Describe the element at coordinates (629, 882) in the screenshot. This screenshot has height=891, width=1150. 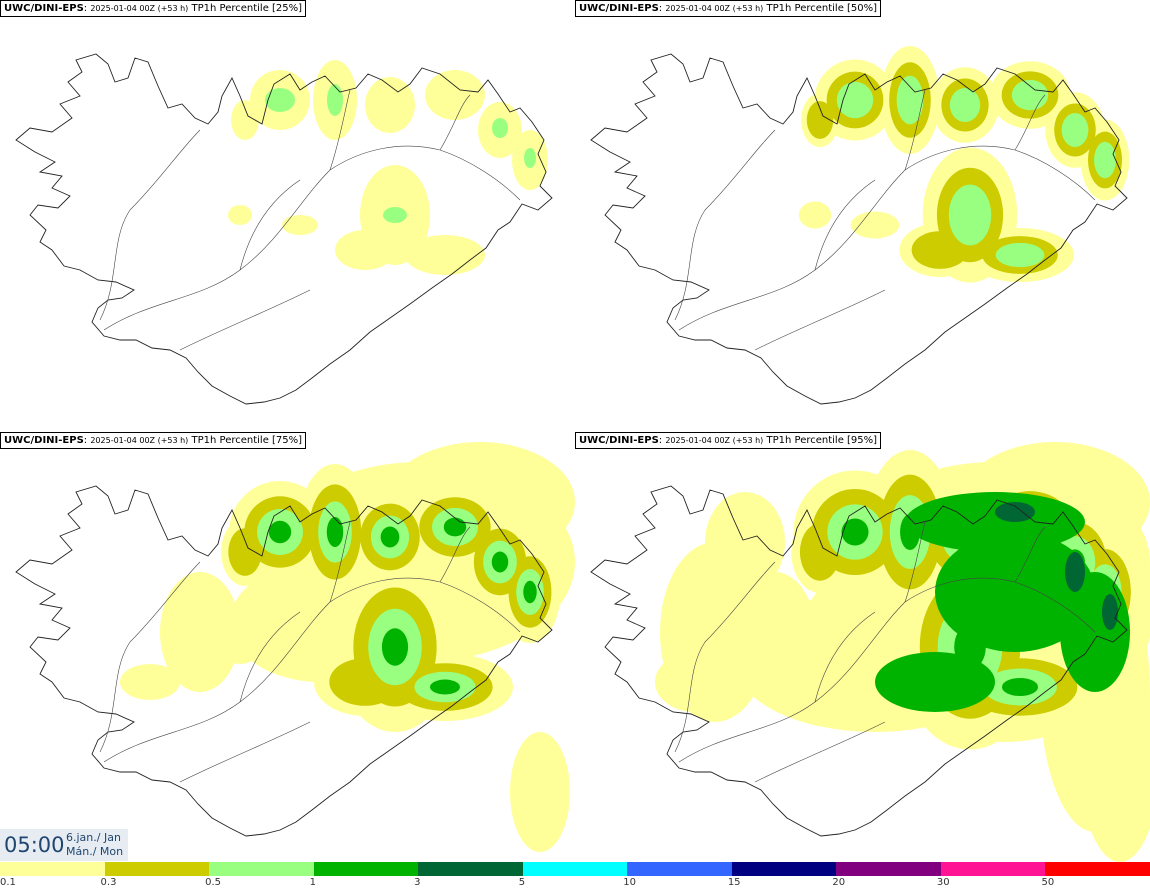
I see `legend-tick-label: 10` at that location.